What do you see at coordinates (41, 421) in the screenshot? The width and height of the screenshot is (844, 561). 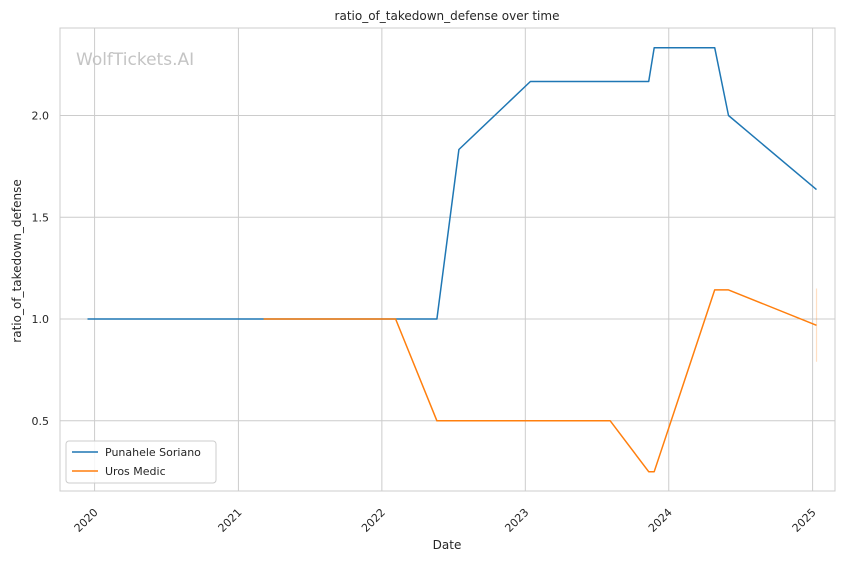 I see `y-tick-label: 0.5` at bounding box center [41, 421].